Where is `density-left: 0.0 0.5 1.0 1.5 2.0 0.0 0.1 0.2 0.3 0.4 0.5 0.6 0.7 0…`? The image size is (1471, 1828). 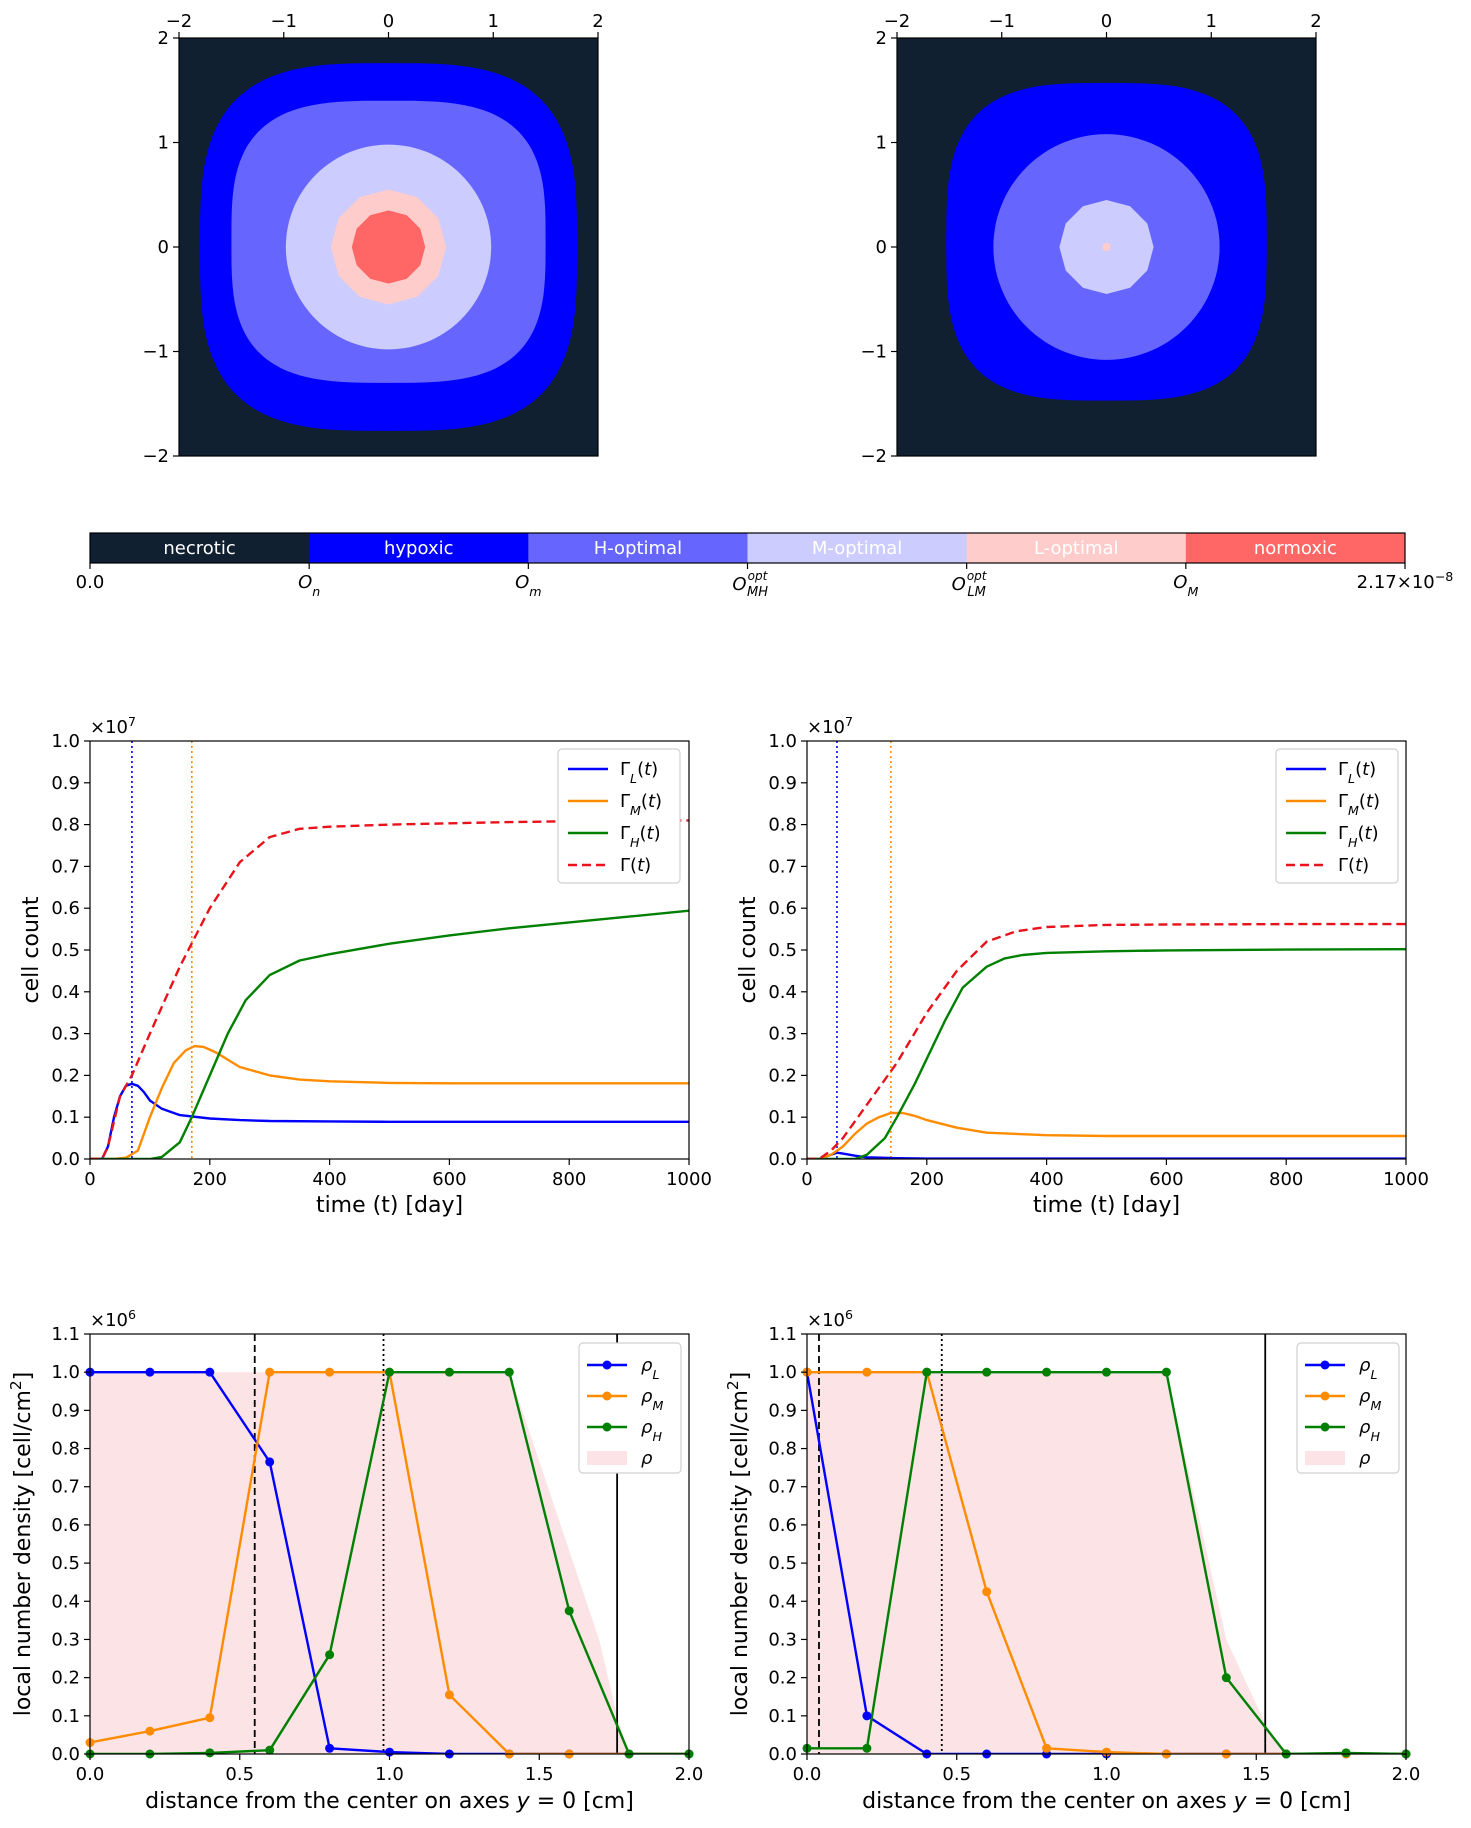 density-left: 0.0 0.5 1.0 1.5 2.0 0.0 0.1 0.2 0.3 0.4 0.5 0.6 0.7 0… is located at coordinates (355, 1561).